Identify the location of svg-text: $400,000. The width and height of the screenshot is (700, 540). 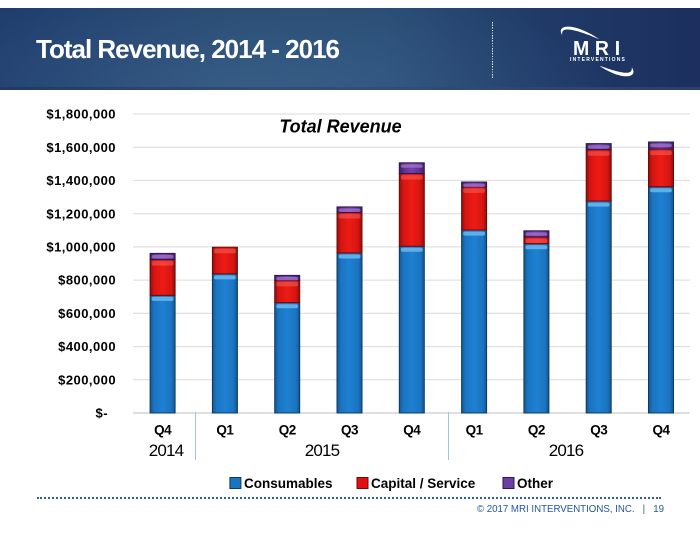
(87, 346).